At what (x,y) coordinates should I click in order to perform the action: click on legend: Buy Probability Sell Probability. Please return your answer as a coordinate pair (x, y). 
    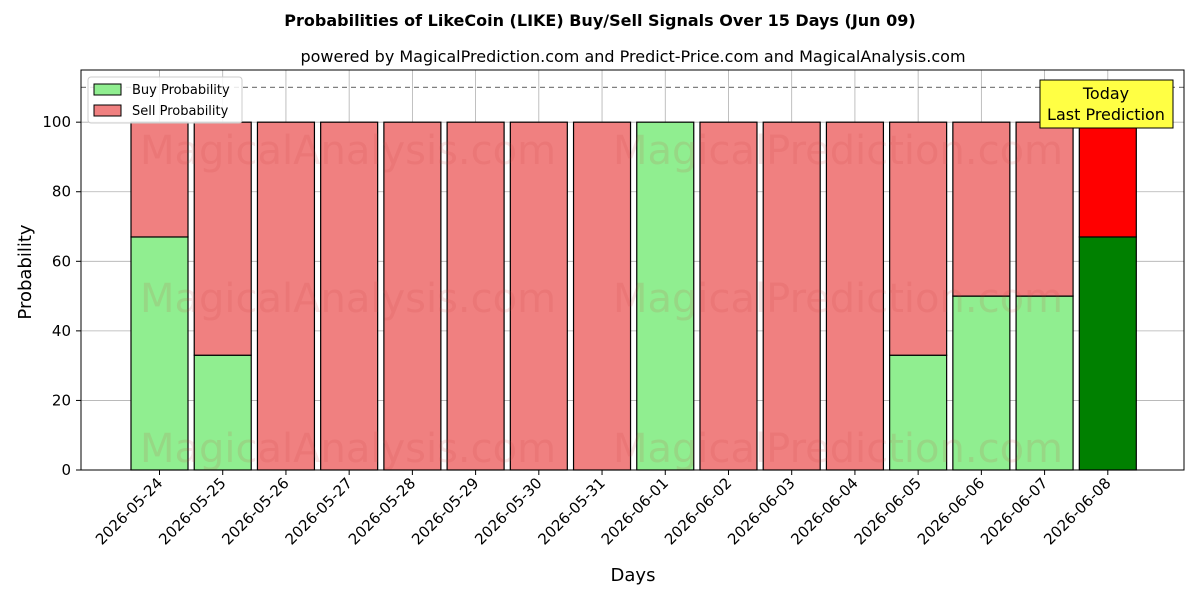
    Looking at the image, I should click on (165, 100).